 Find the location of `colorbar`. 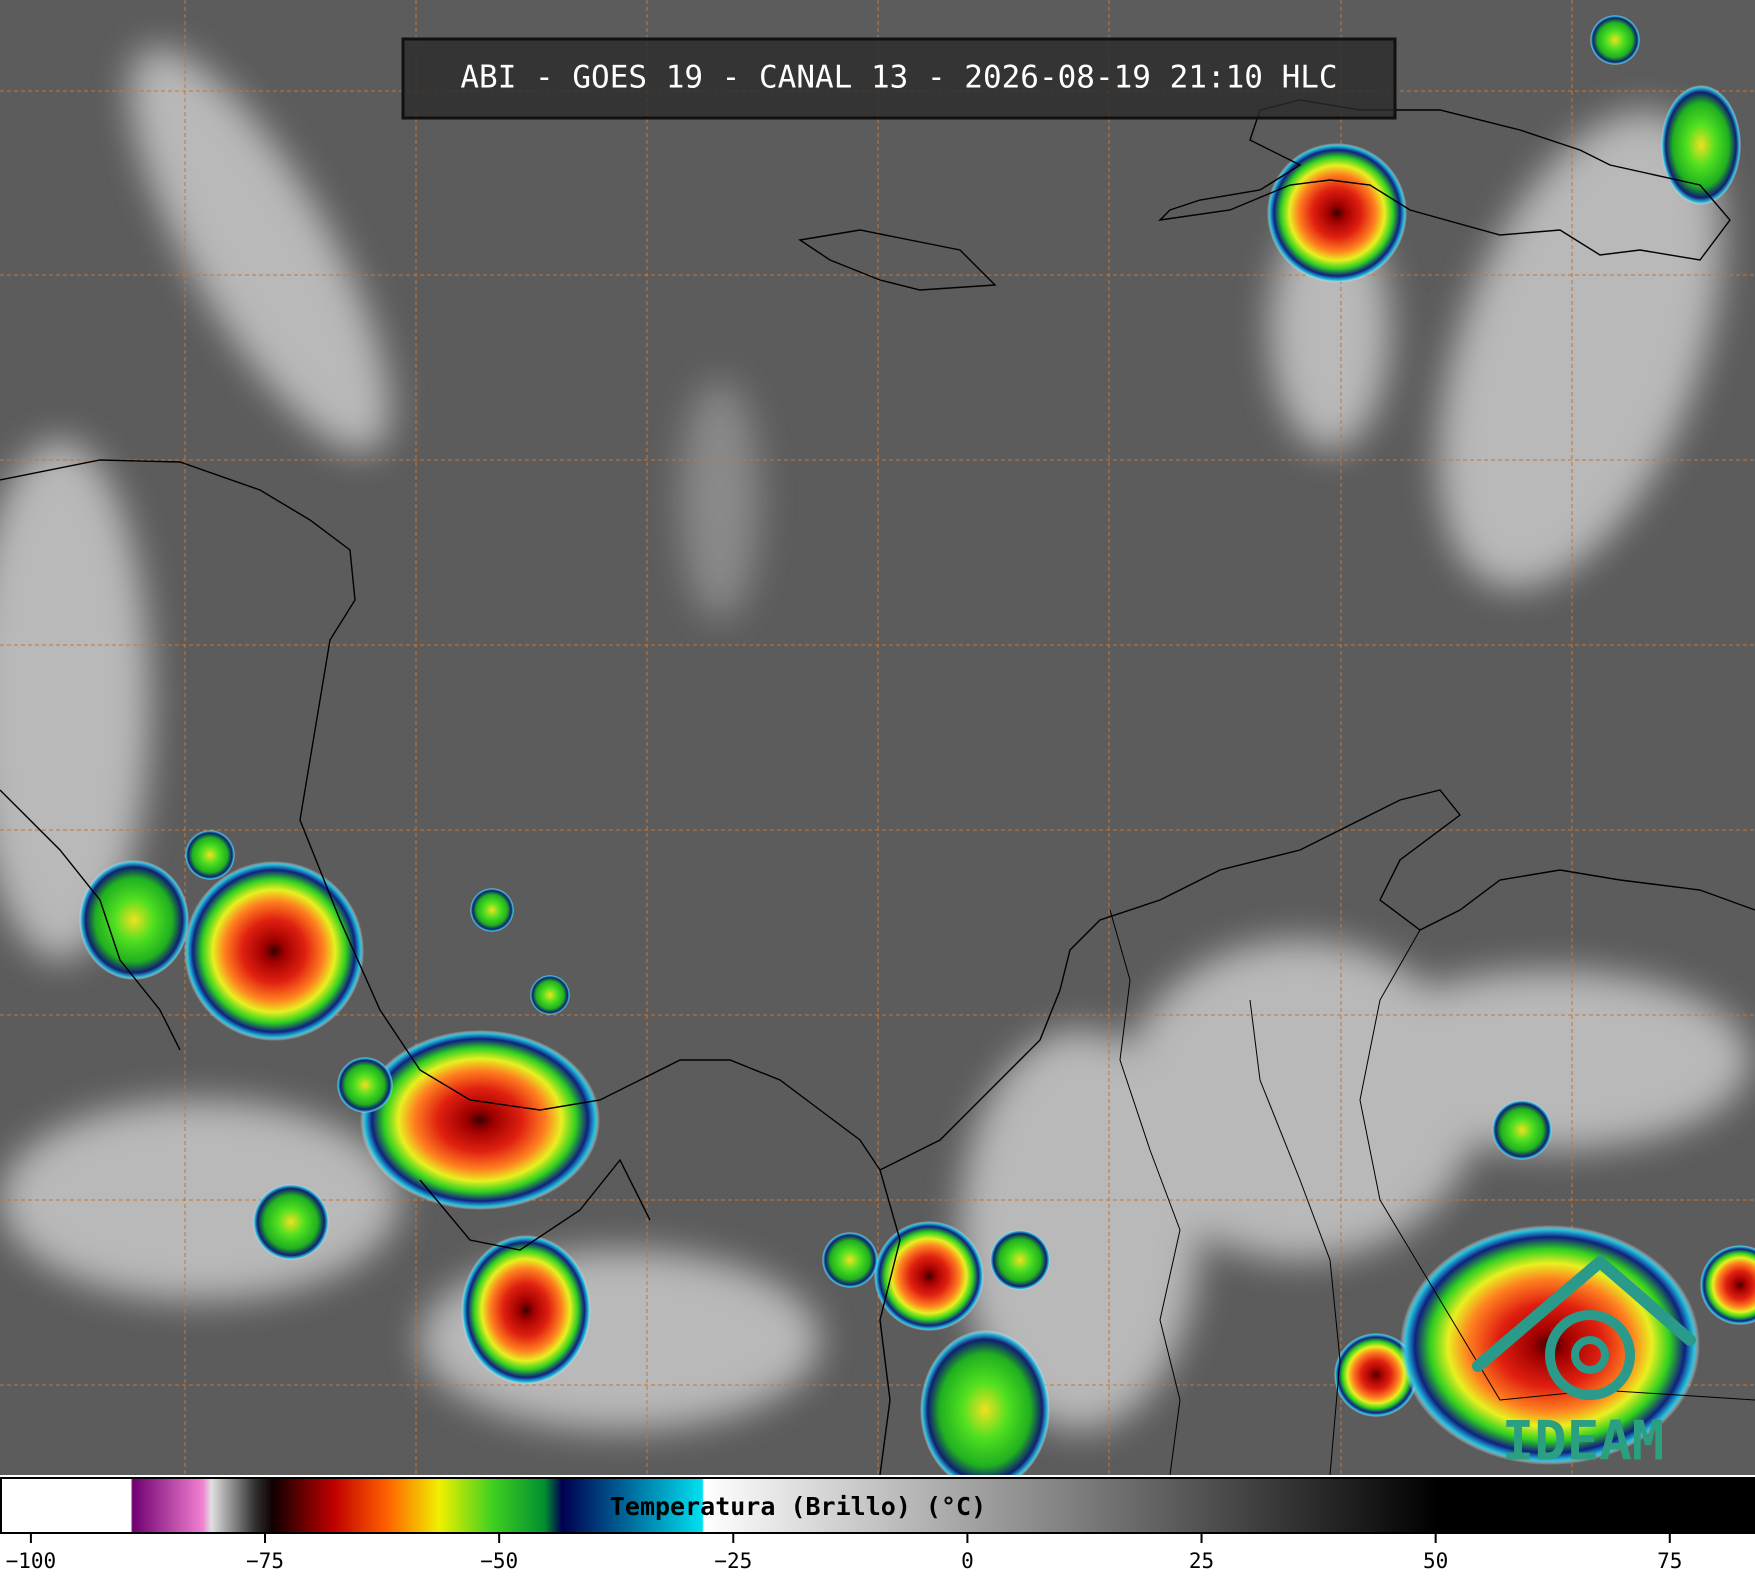

colorbar is located at coordinates (877, 1505).